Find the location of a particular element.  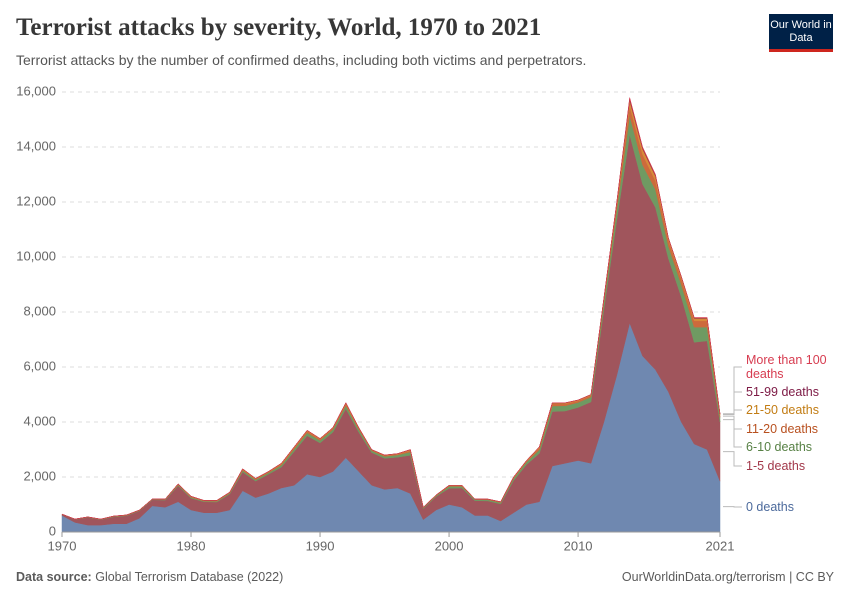

source-label: Data source: is located at coordinates (54, 577).